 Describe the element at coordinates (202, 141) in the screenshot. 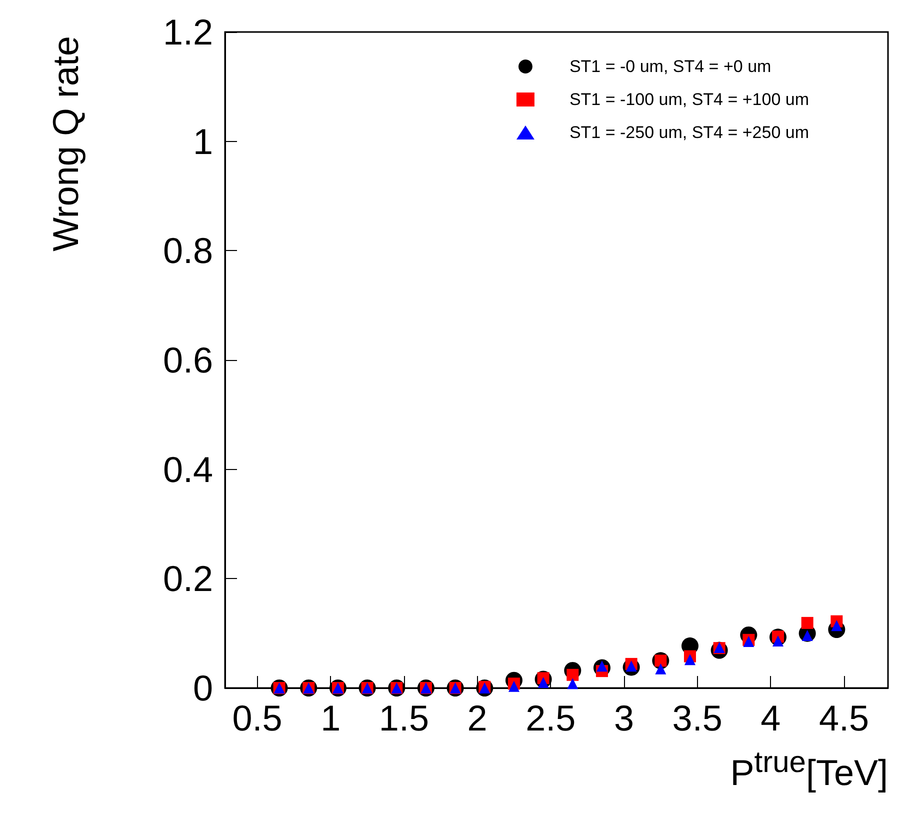

I see `y-tick-label: 1` at that location.